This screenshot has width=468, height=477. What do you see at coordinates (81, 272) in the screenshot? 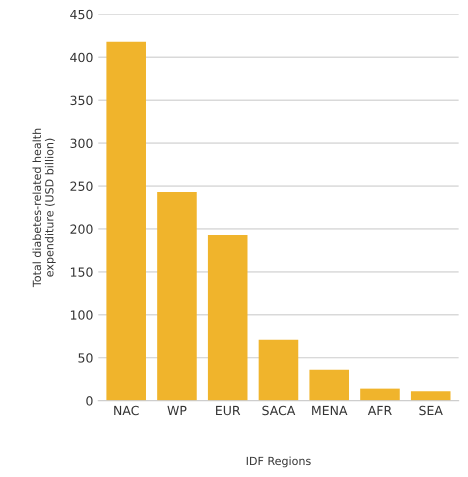
I see `y-tick-label: 150` at bounding box center [81, 272].